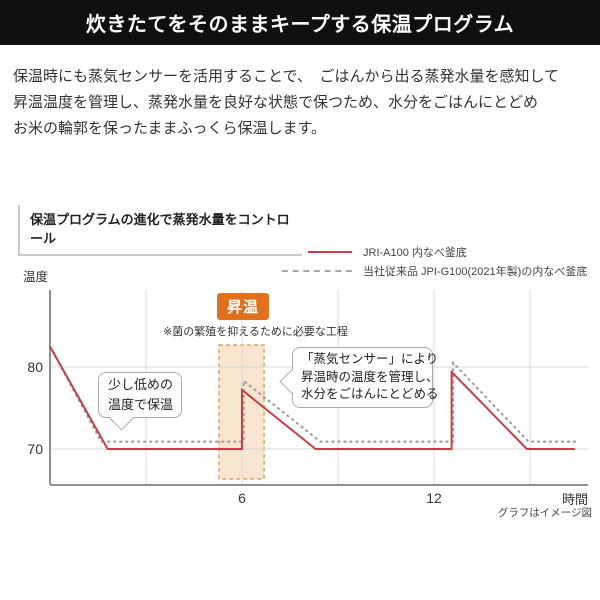 The height and width of the screenshot is (600, 600). Describe the element at coordinates (36, 277) in the screenshot. I see `y-axis-title: 温度` at that location.